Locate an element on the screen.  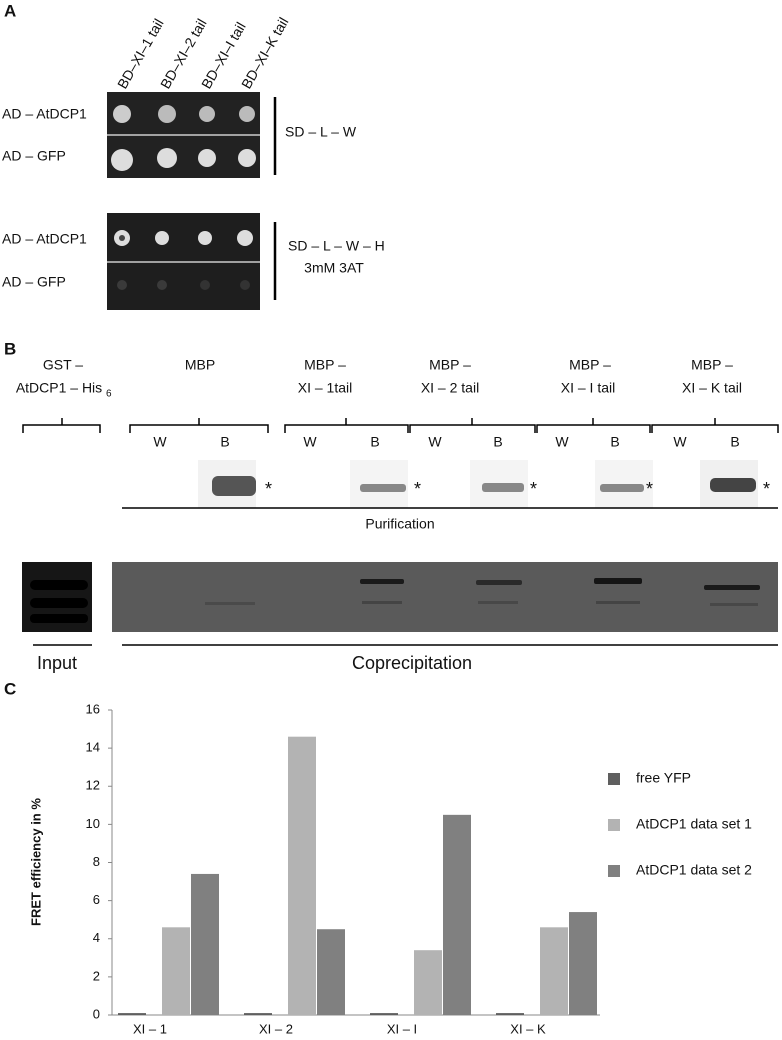
blot is located at coordinates (400, 597).